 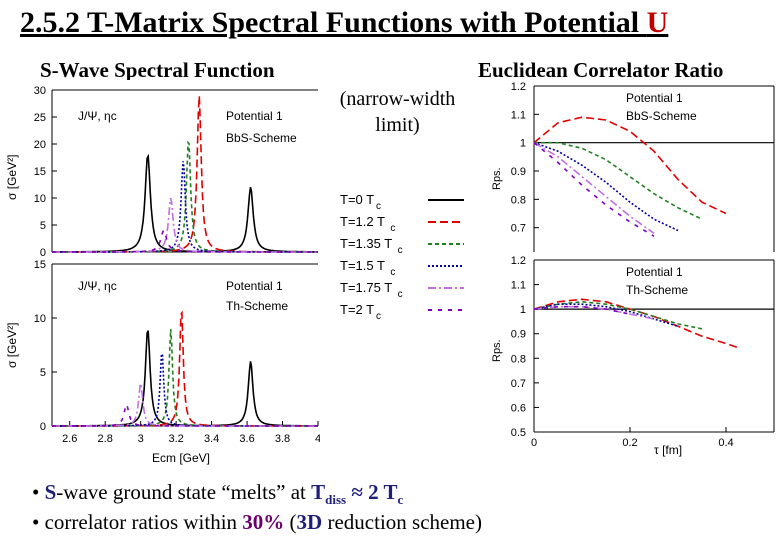 What do you see at coordinates (362, 265) in the screenshot?
I see `legend-label: T=1.5 T` at bounding box center [362, 265].